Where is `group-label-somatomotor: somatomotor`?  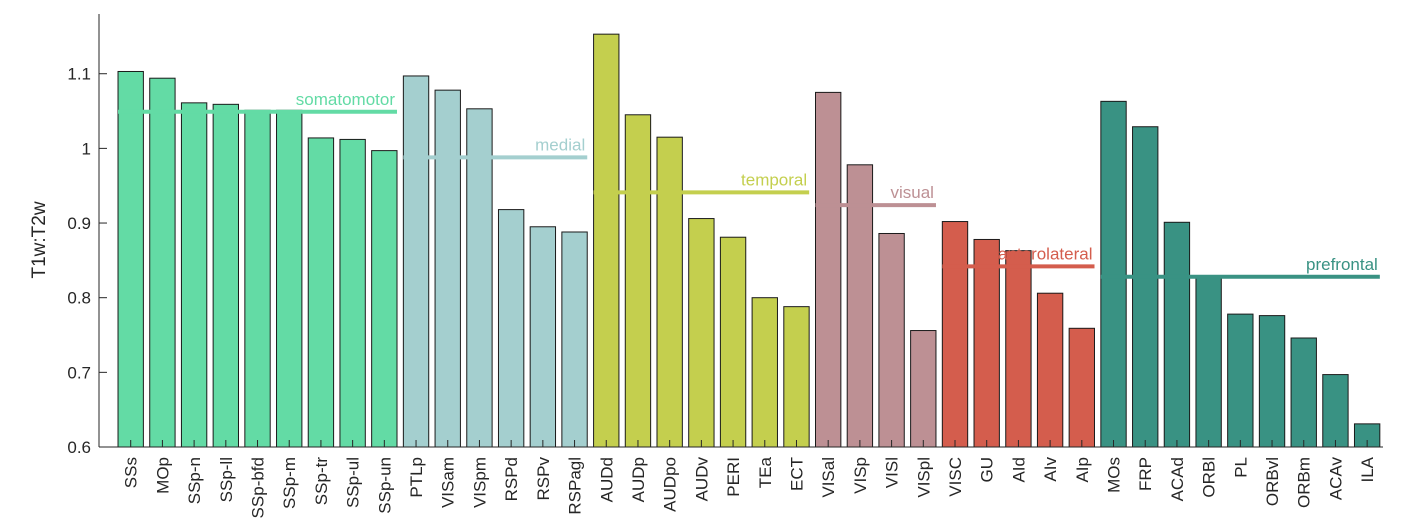
group-label-somatomotor: somatomotor is located at coordinates (346, 99).